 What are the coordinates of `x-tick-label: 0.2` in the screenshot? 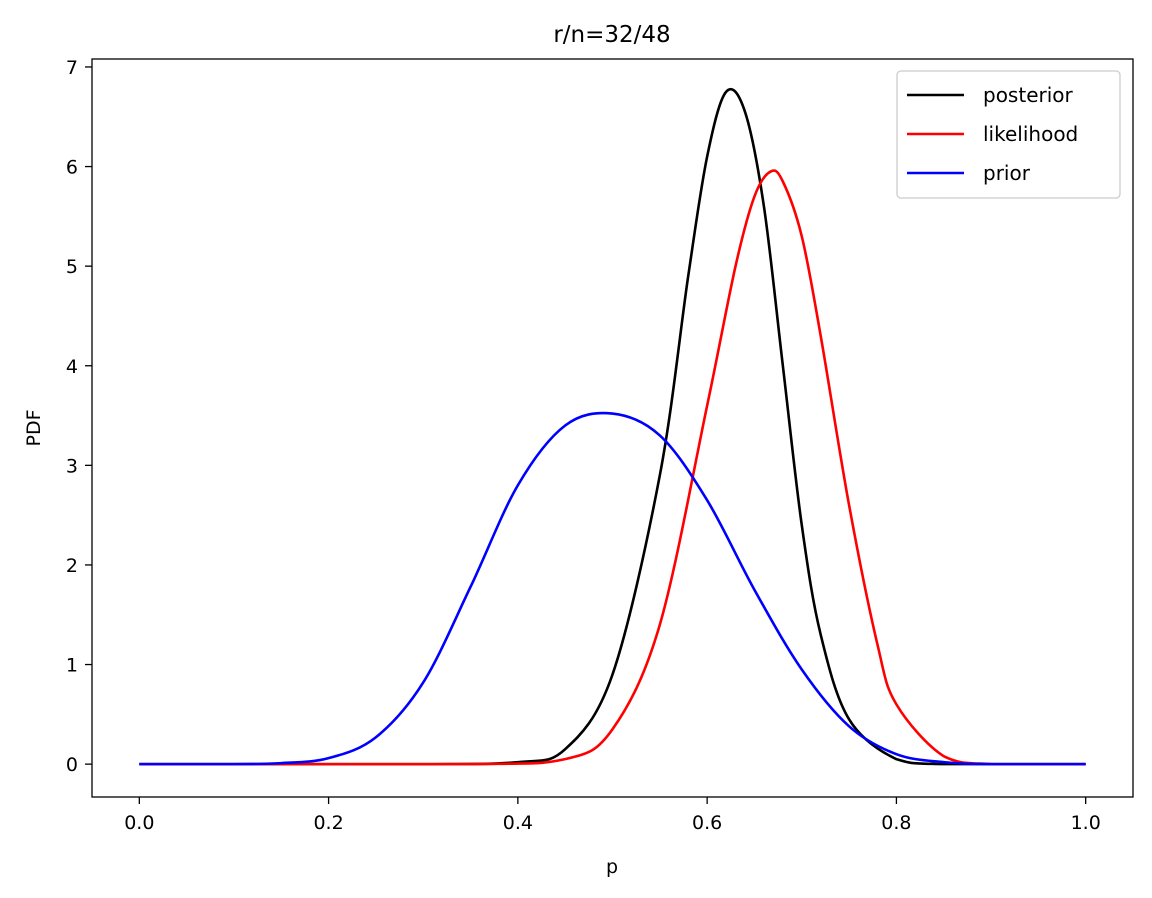 It's located at (328, 823).